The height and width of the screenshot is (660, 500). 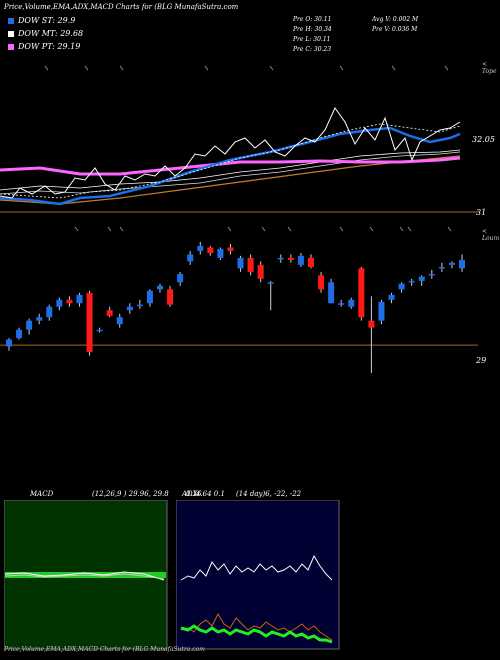 What do you see at coordinates (489, 68) in the screenshot?
I see `top-corner-label: < Tope` at bounding box center [489, 68].